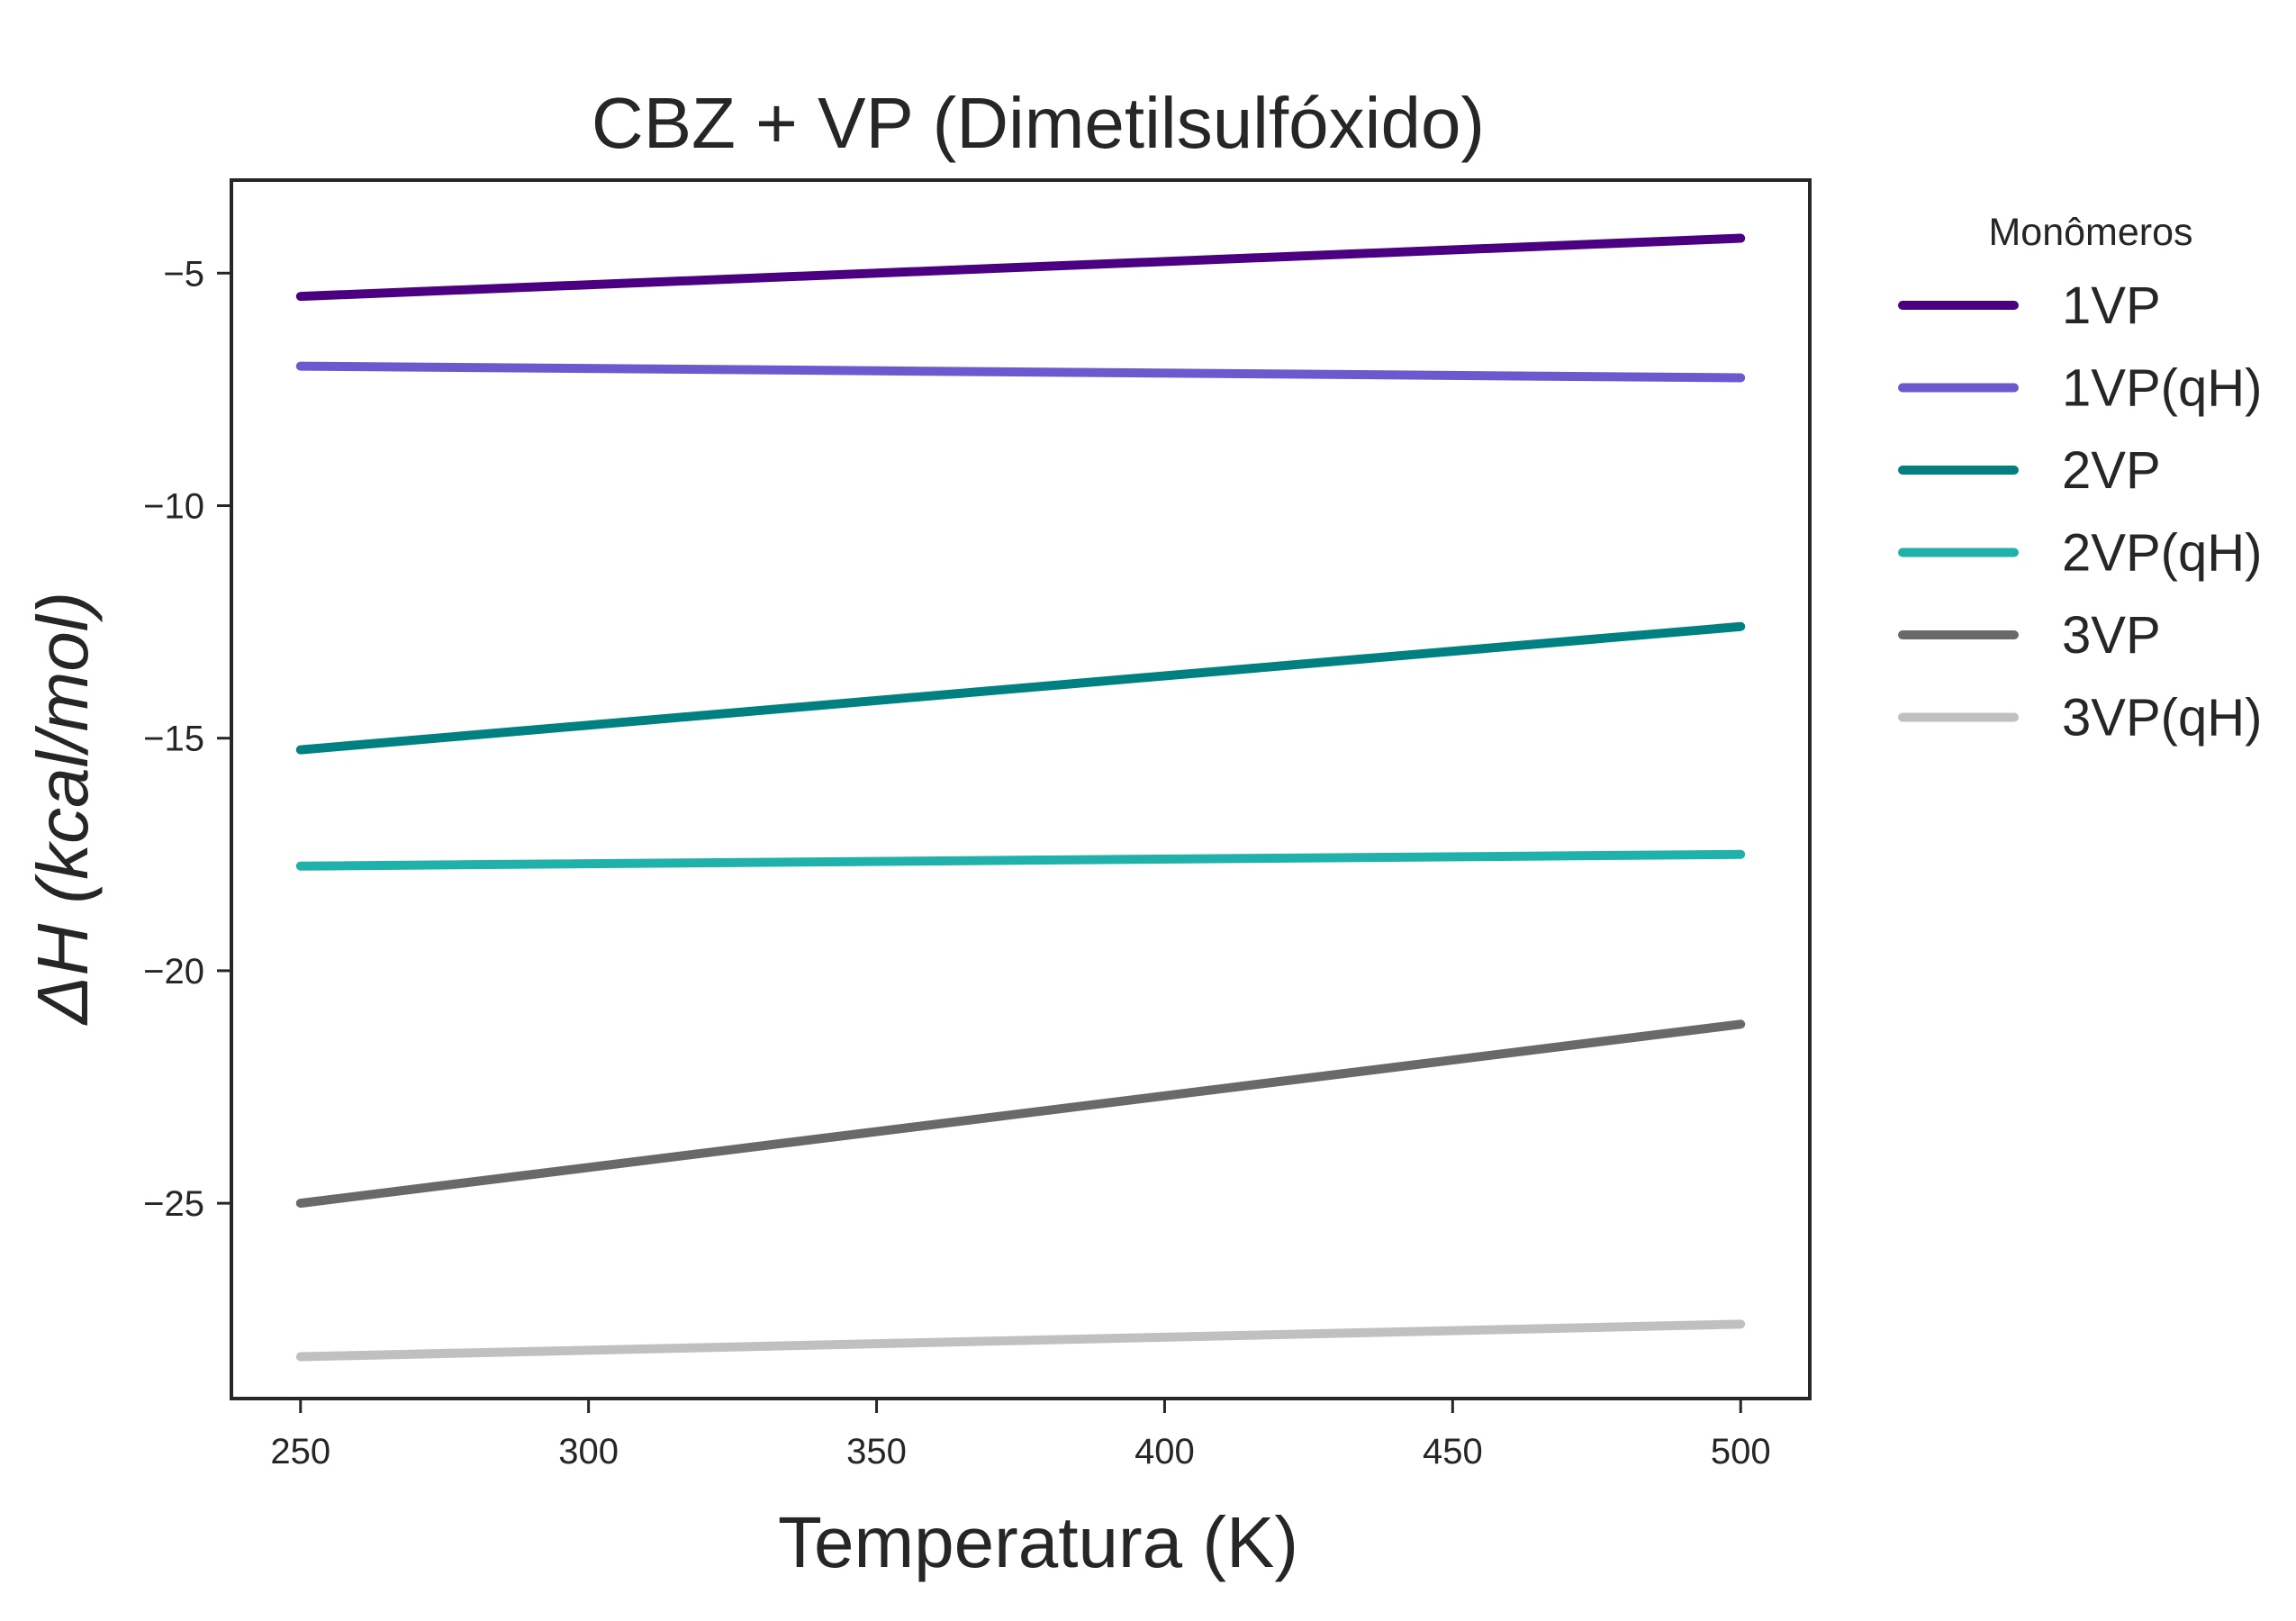 The height and width of the screenshot is (1621, 2296). I want to click on y-axis-label: ΔH (kcal/mol), so click(63, 809).